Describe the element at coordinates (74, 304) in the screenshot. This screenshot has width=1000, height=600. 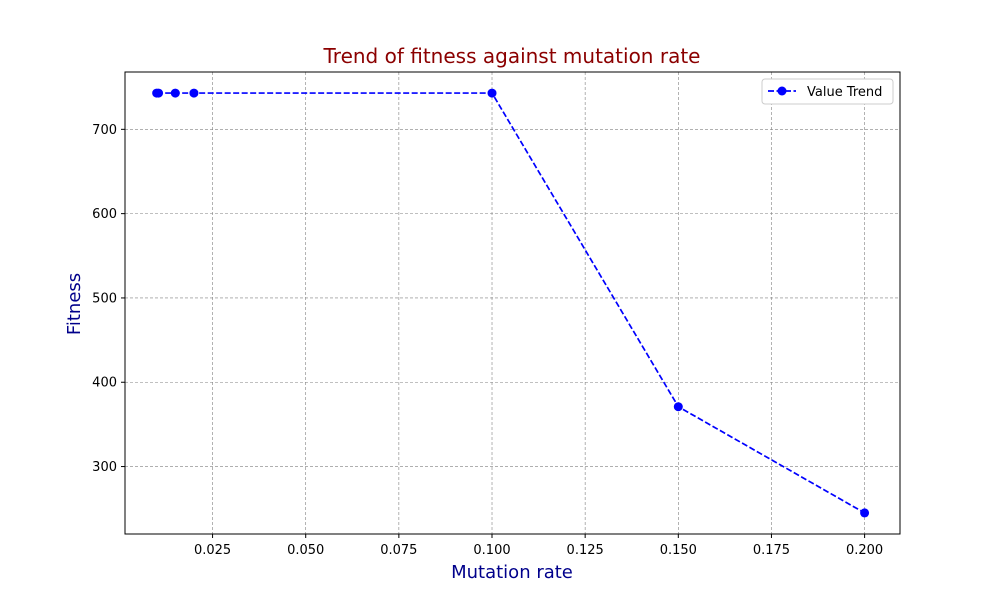
I see `y-axis-label: Fitness` at that location.